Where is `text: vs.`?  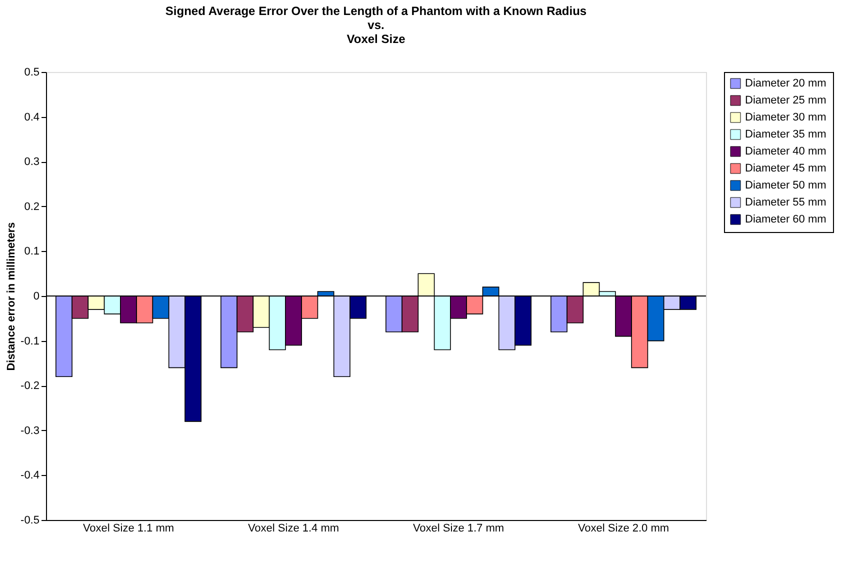 text: vs. is located at coordinates (376, 25).